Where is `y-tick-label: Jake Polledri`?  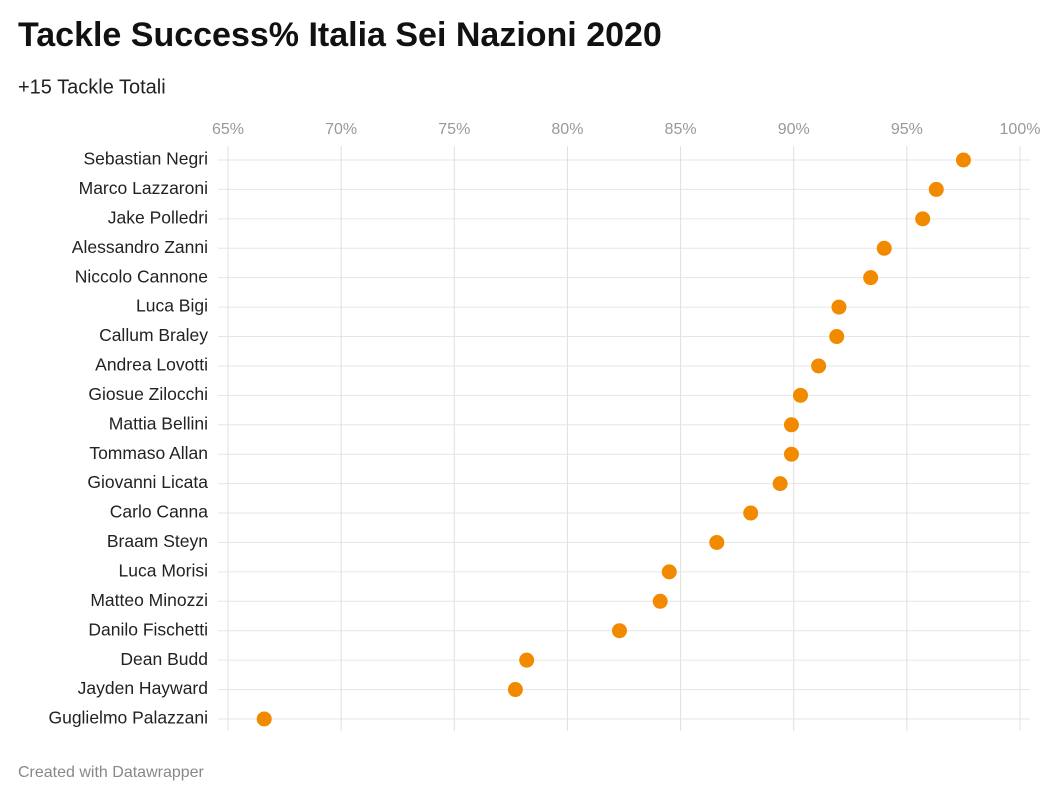 y-tick-label: Jake Polledri is located at coordinates (158, 217).